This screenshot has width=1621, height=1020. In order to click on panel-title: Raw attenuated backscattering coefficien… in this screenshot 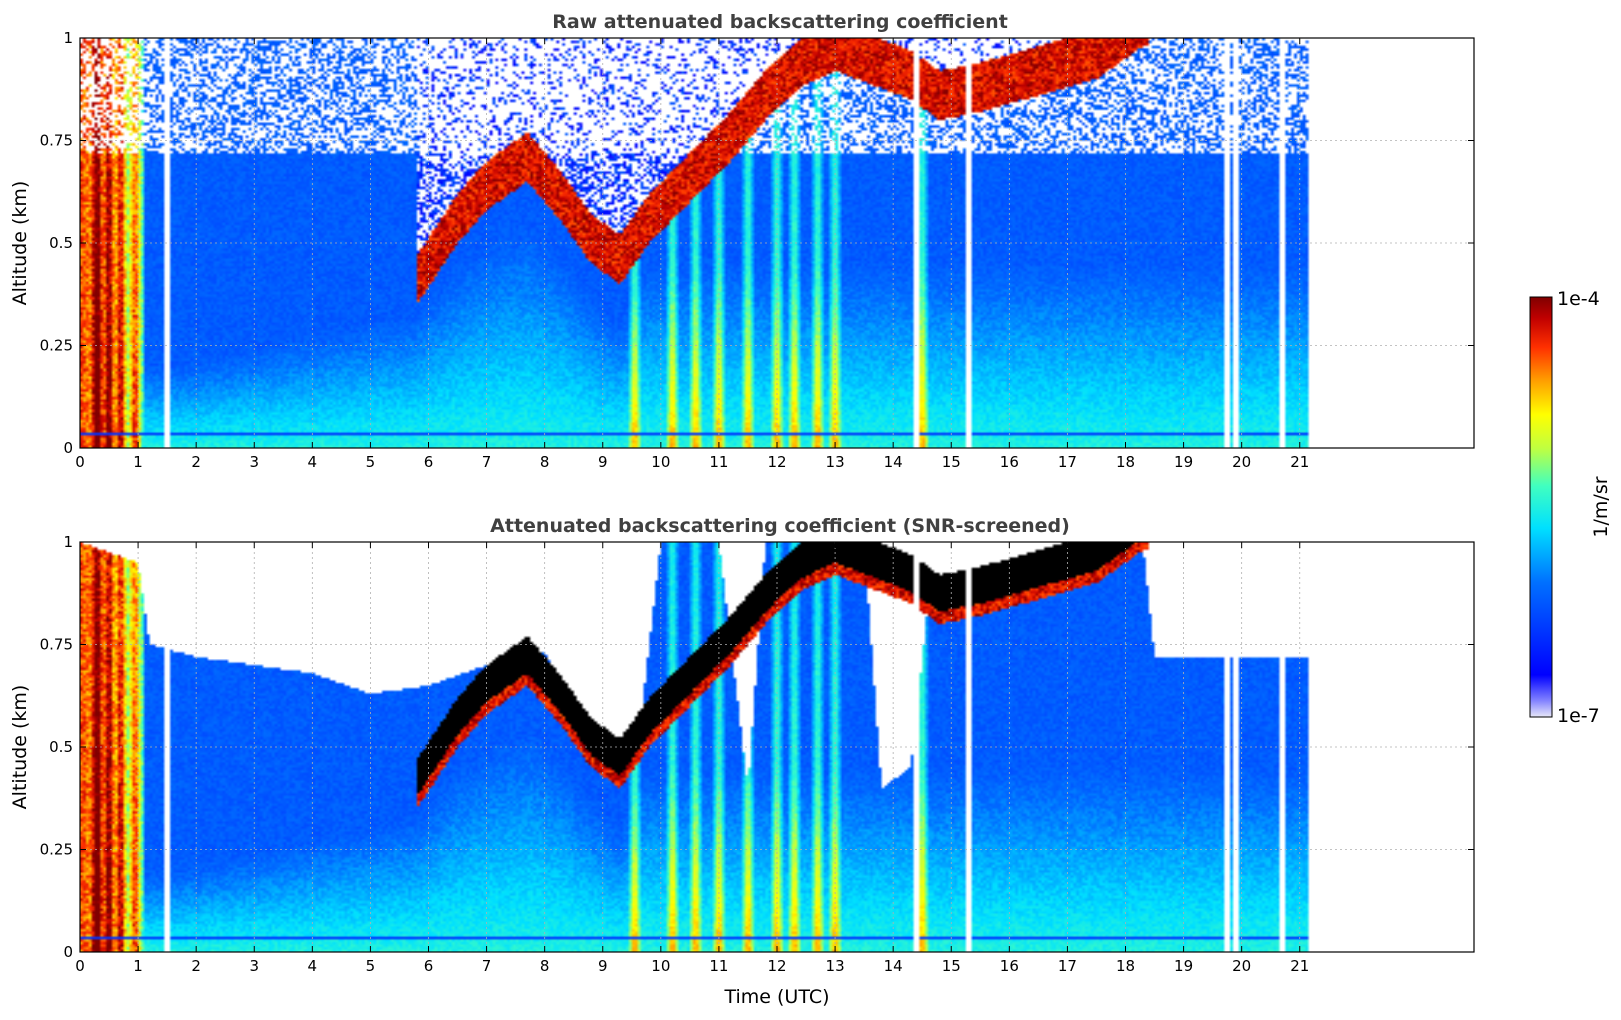, I will do `click(780, 22)`.